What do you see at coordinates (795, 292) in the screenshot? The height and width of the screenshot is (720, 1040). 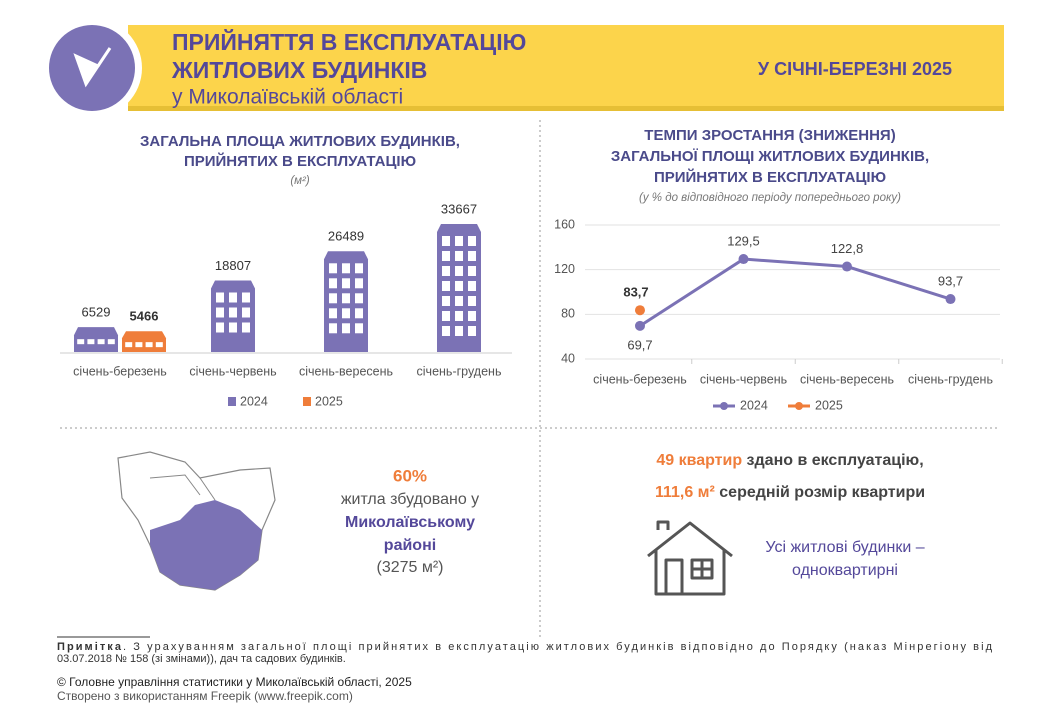 I see `series-line` at bounding box center [795, 292].